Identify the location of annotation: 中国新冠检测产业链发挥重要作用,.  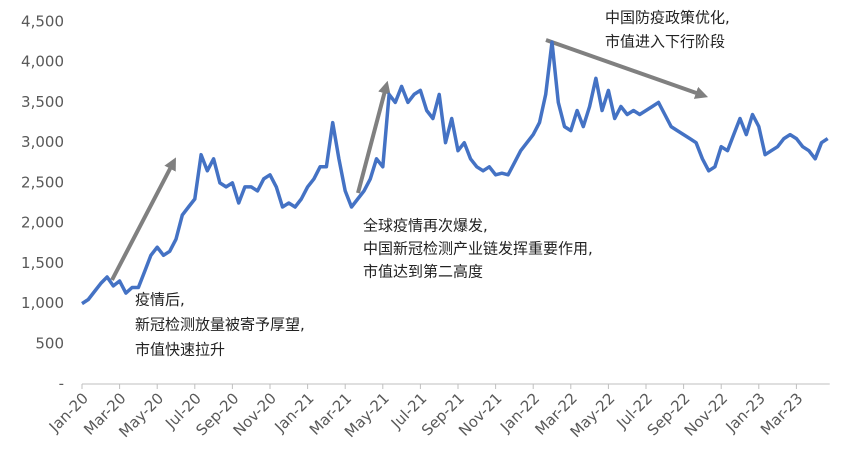
(478, 249).